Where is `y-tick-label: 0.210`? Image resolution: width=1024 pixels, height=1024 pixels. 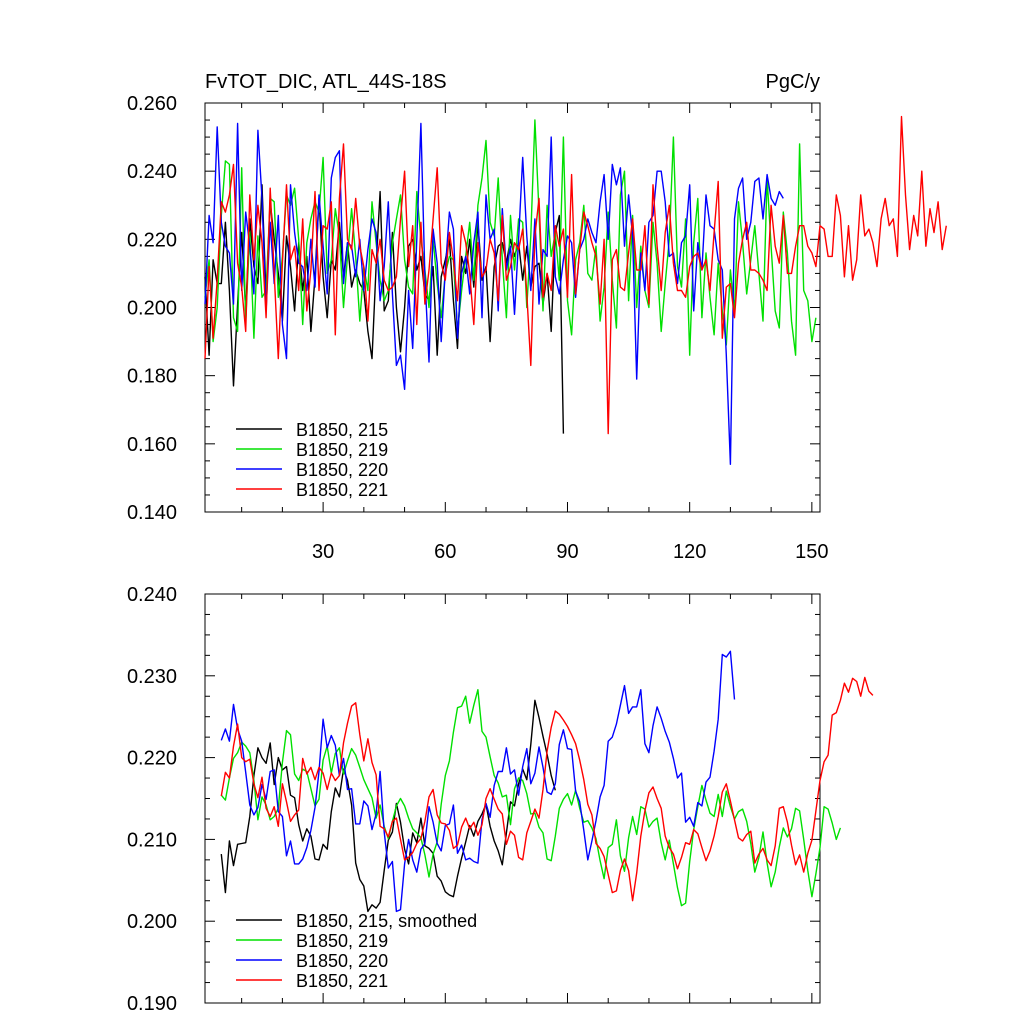
y-tick-label: 0.210 is located at coordinates (152, 840).